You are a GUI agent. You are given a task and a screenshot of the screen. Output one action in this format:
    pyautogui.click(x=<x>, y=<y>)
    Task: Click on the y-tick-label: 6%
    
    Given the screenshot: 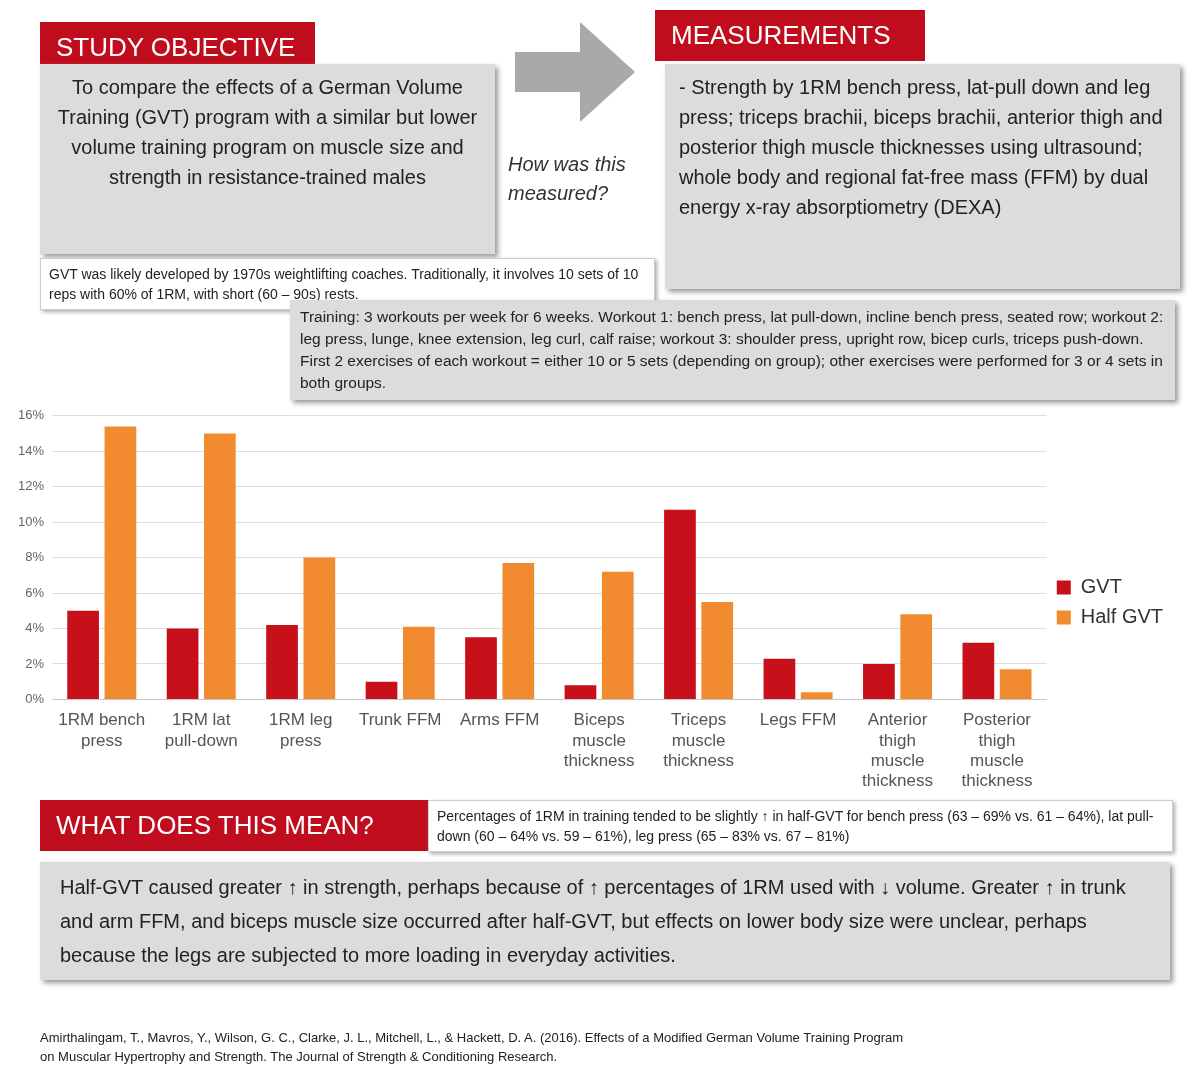 What is the action you would take?
    pyautogui.click(x=35, y=592)
    